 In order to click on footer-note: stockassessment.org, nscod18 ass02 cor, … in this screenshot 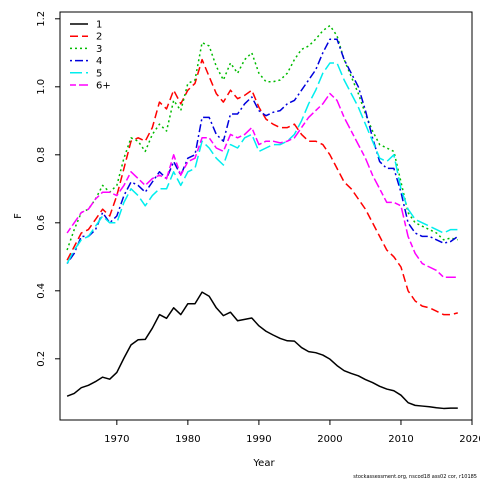, I will do `click(415, 477)`.